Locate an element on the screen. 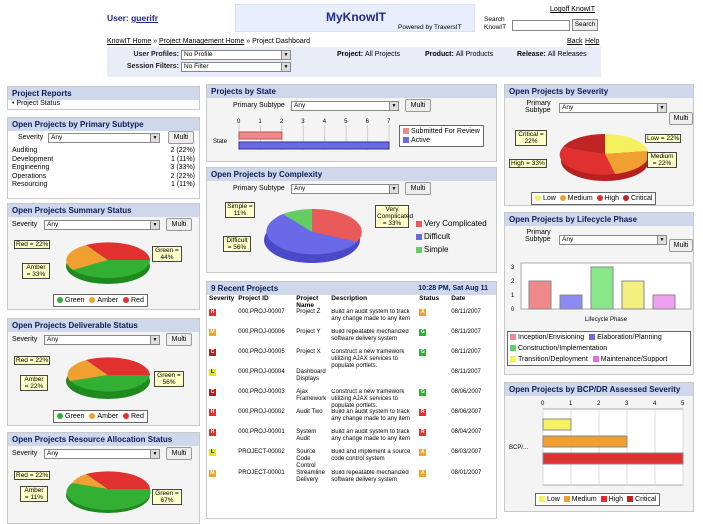 Image resolution: width=703 pixels, height=524 pixels. cell-id: 000.PROJ-00002 is located at coordinates (261, 412).